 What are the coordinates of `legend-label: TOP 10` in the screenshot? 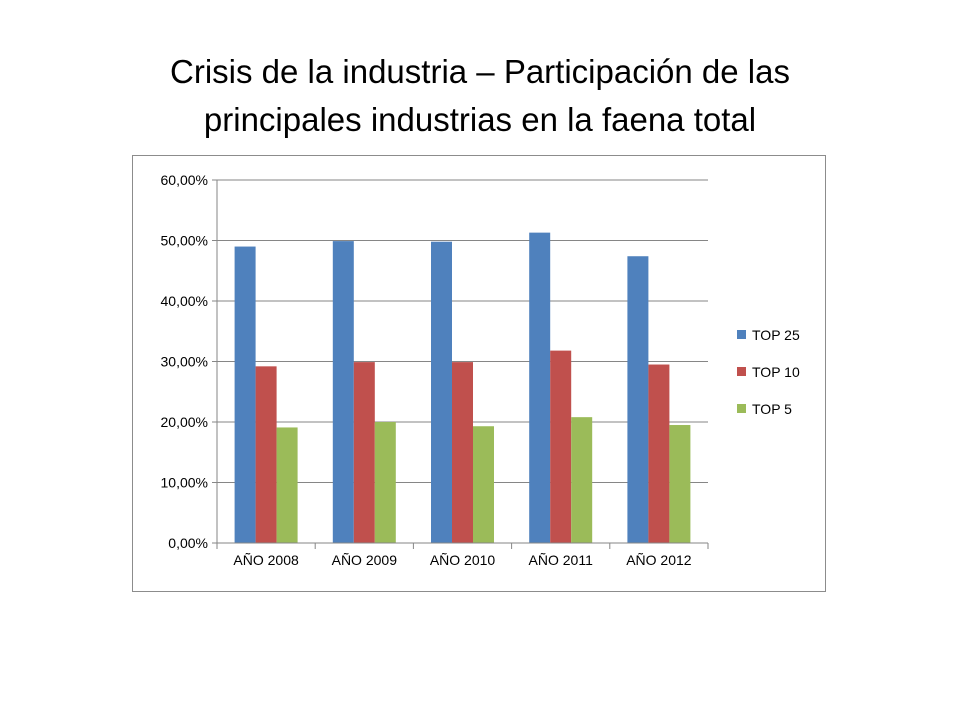 It's located at (776, 372).